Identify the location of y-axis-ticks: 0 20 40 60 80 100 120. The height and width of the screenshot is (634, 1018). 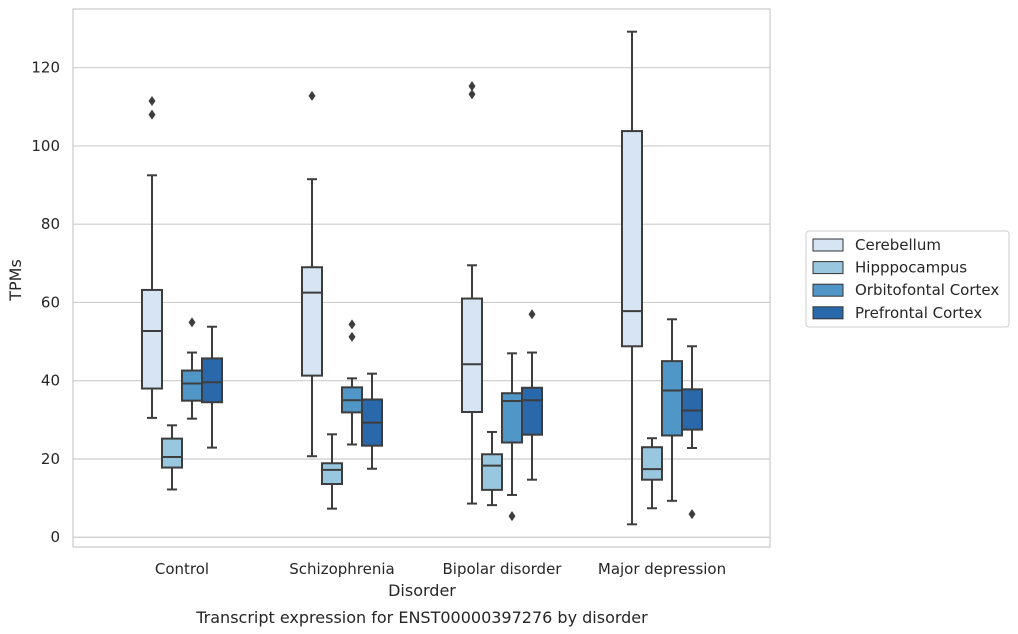
(45, 303).